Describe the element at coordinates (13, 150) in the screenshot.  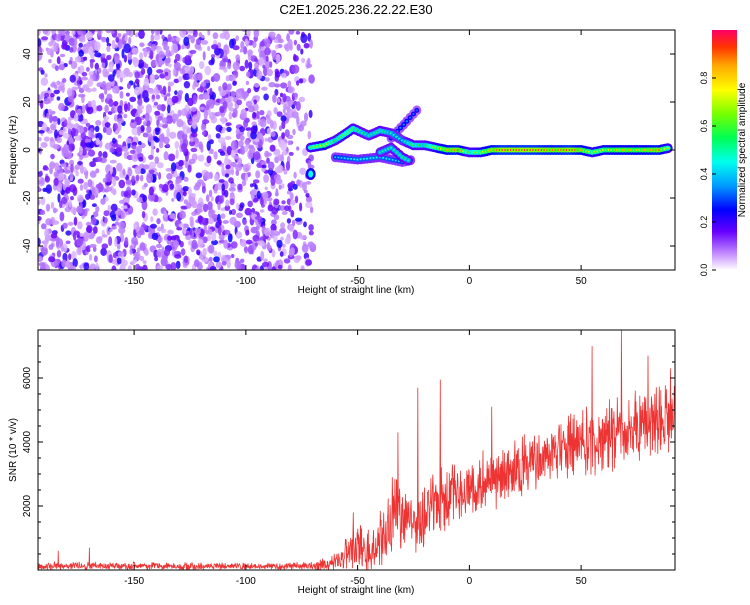
I see `spectrogram-y-label: Frequency (Hz)` at that location.